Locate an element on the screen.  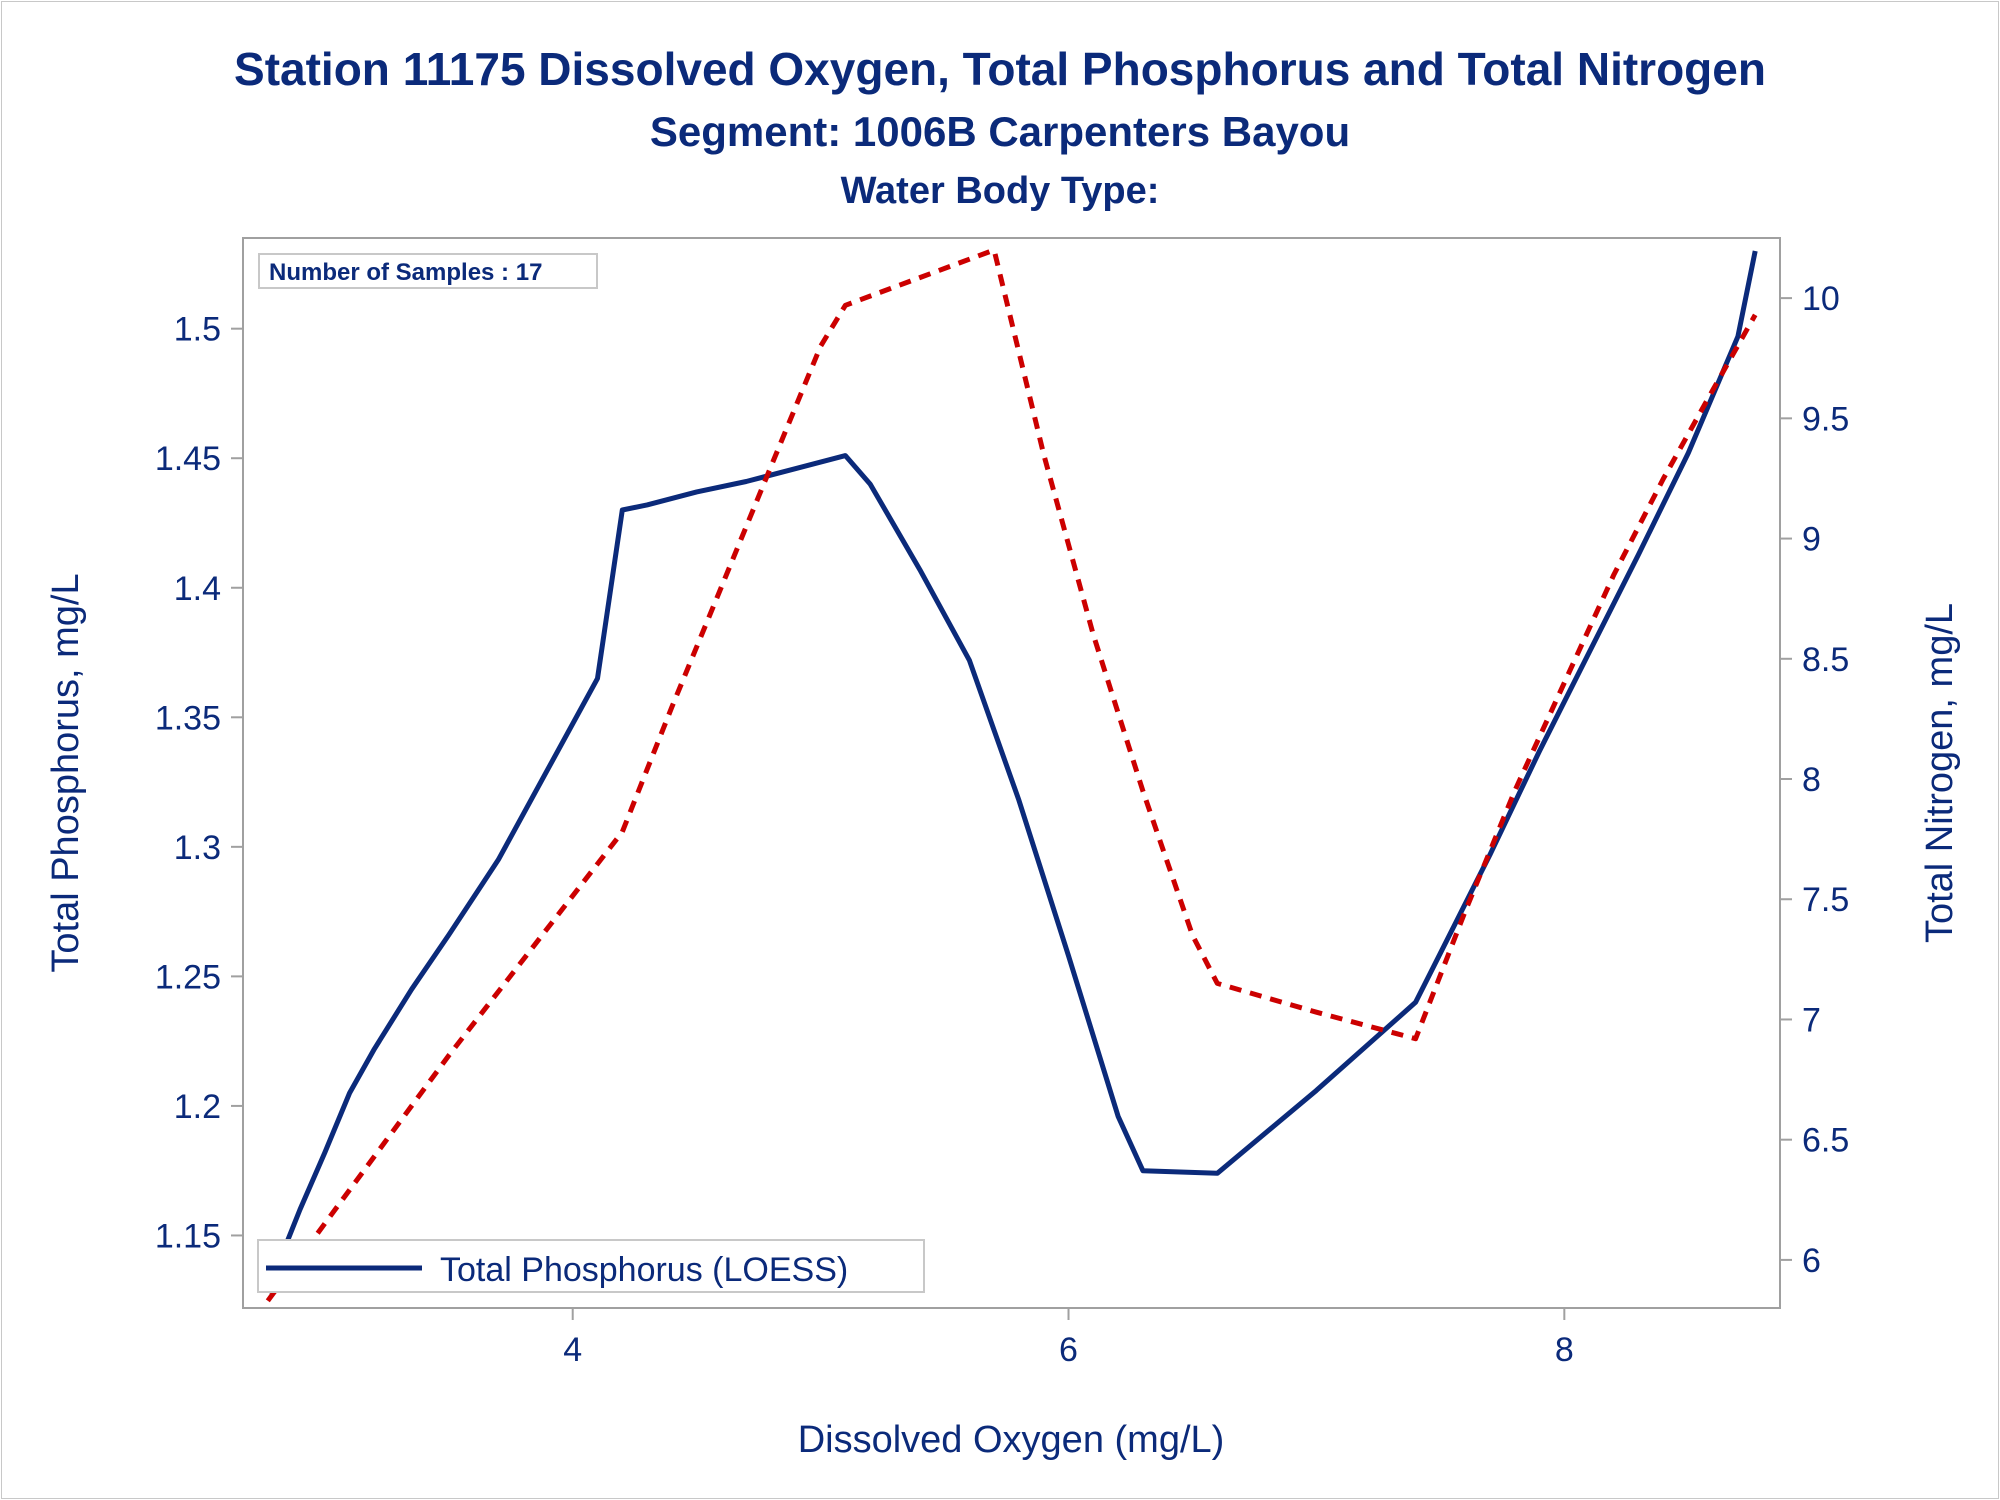
chart-subtitle-water-body: Water Body Type: is located at coordinates (1000, 191).